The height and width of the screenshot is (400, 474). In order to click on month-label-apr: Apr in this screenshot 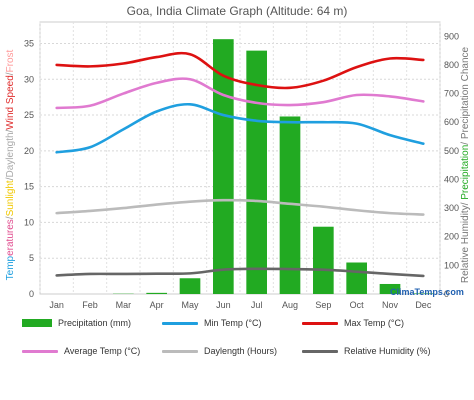, I will do `click(157, 305)`.